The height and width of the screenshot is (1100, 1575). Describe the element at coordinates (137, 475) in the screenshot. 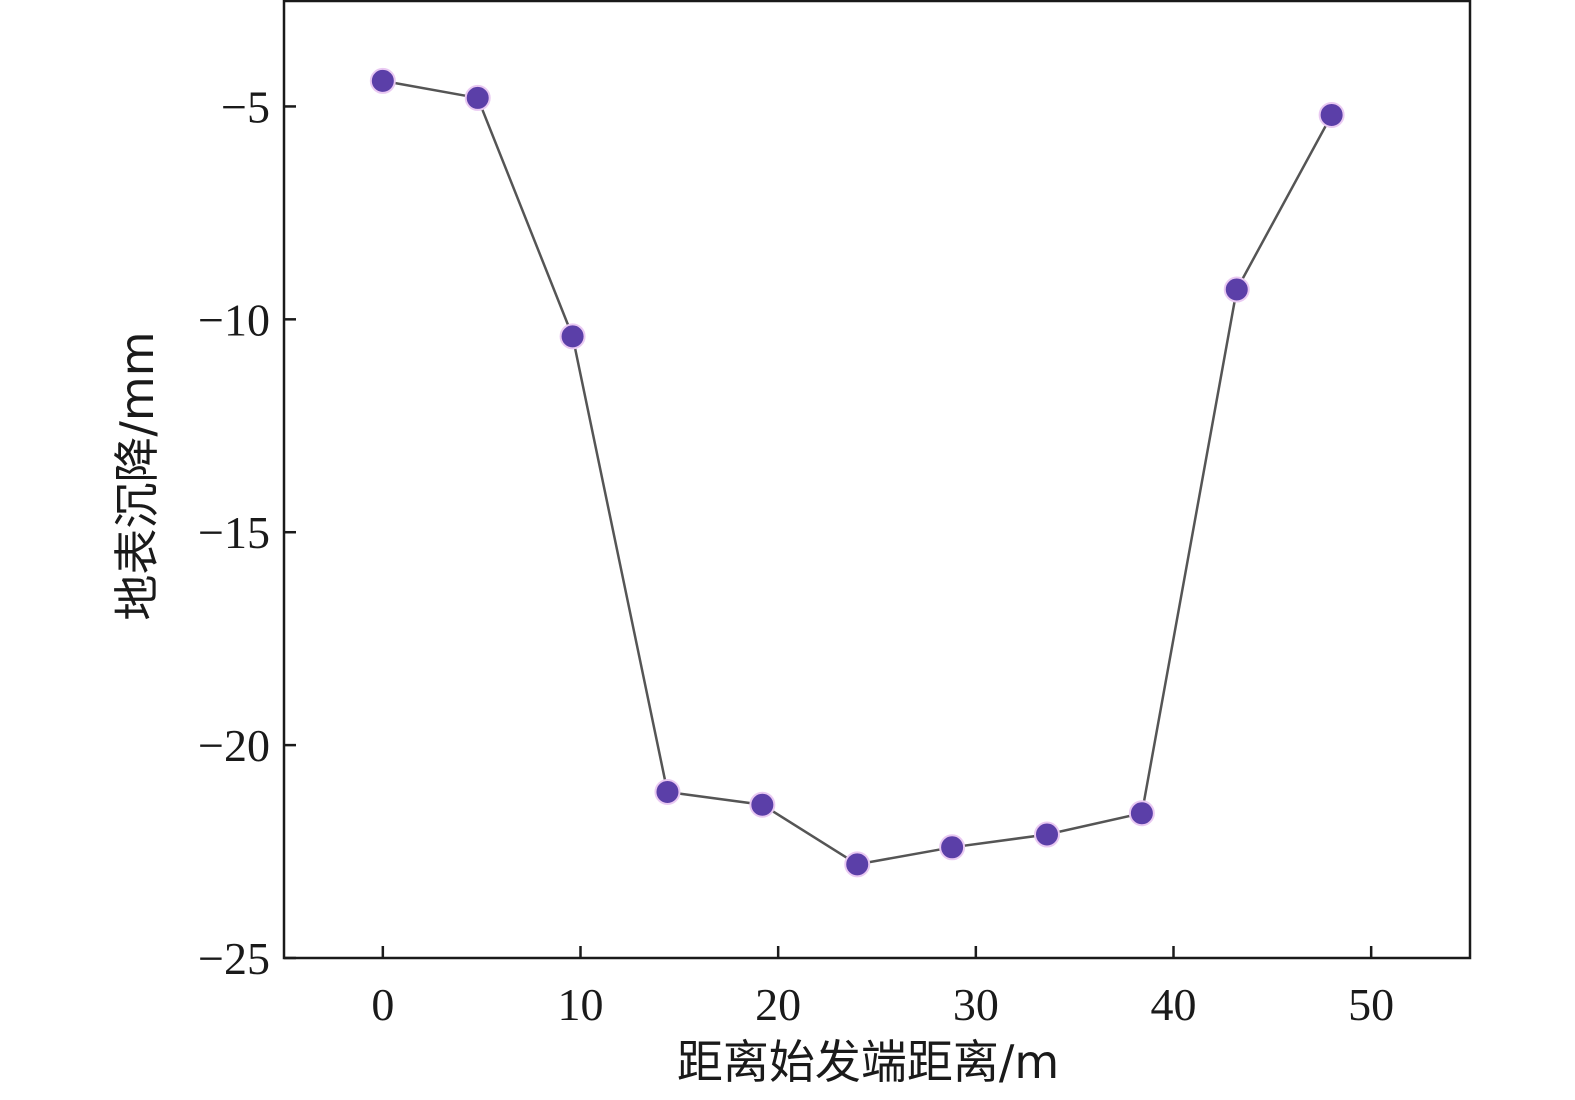

I see `y-axis-title: 地表沉降/mm` at that location.